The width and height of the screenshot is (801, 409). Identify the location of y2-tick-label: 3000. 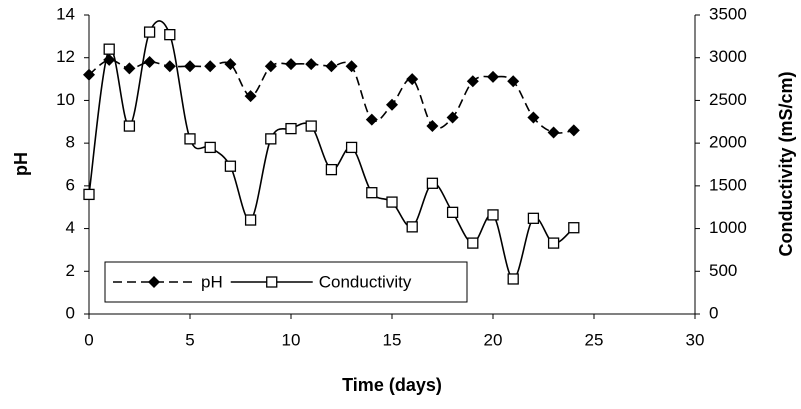
(728, 56).